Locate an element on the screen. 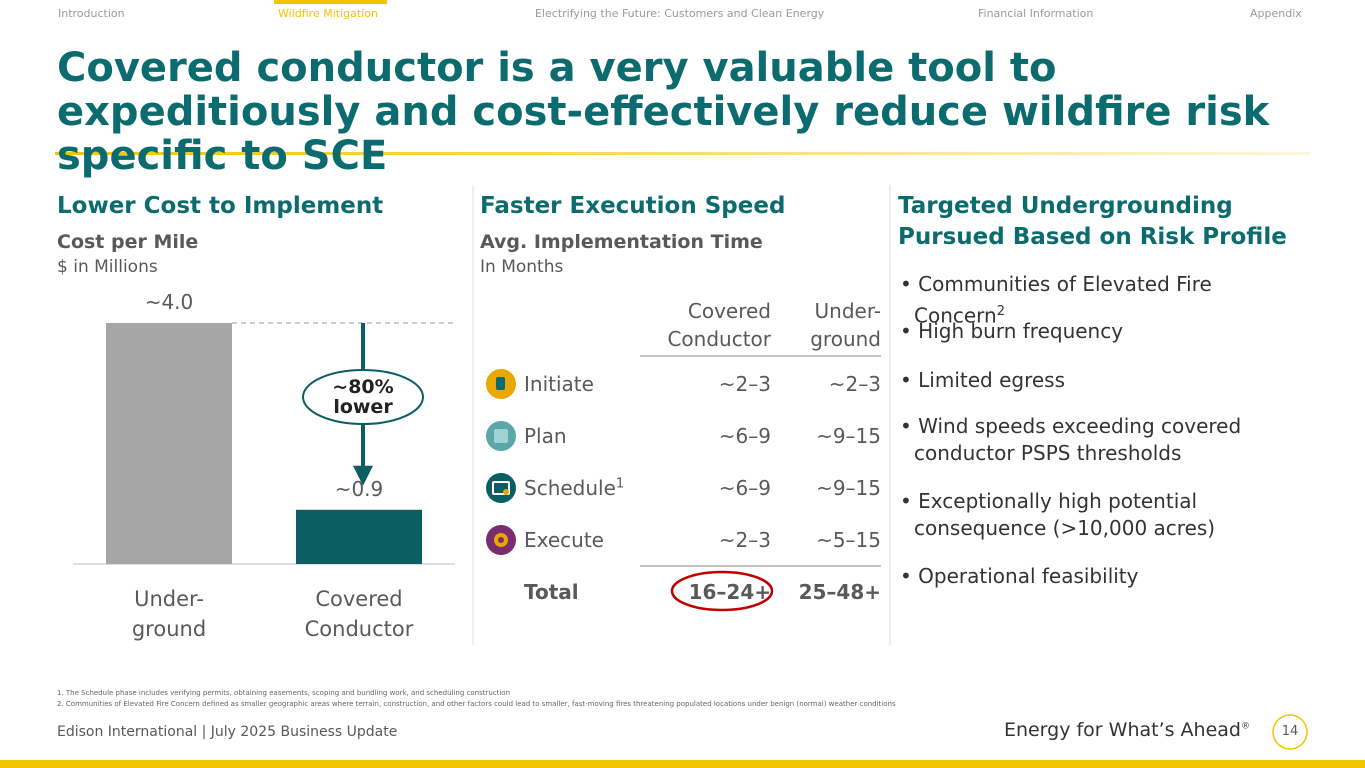  bullet: • High burn frequency is located at coordinates (1012, 331).